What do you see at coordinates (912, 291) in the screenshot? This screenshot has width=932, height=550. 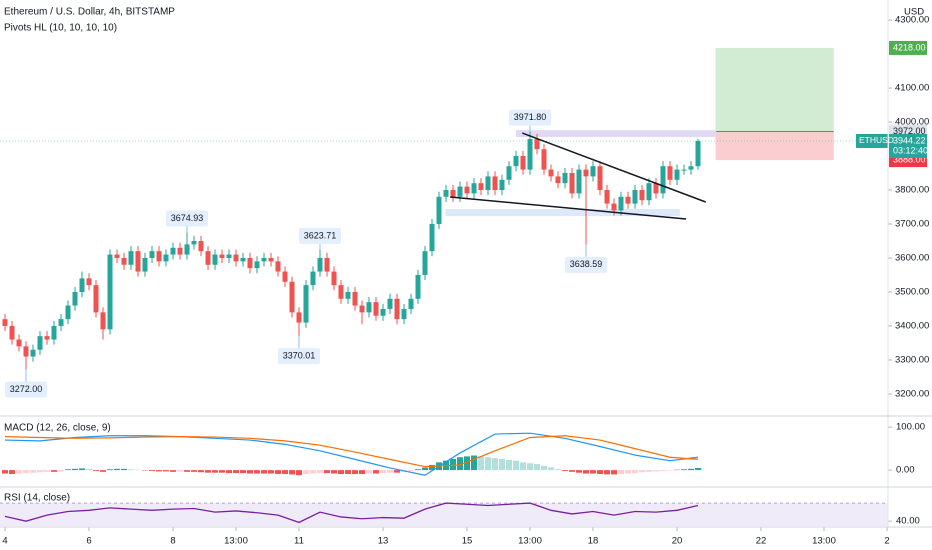 I see `y-tick-label: 3500.00` at bounding box center [912, 291].